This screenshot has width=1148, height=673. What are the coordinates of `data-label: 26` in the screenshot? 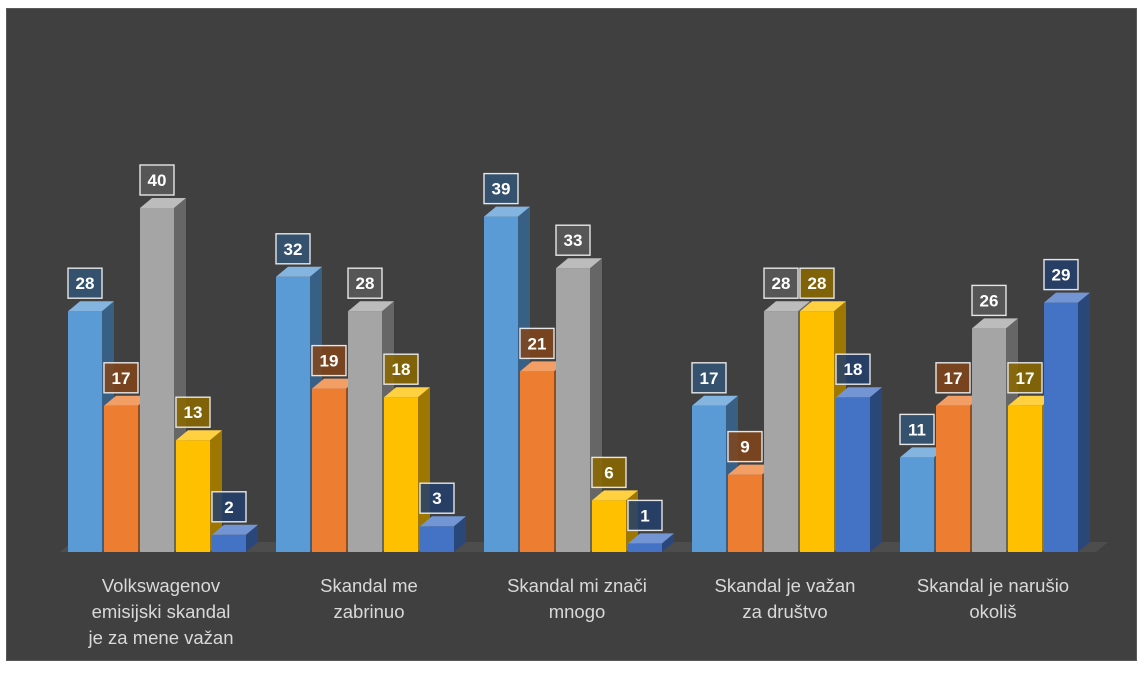 It's located at (989, 300).